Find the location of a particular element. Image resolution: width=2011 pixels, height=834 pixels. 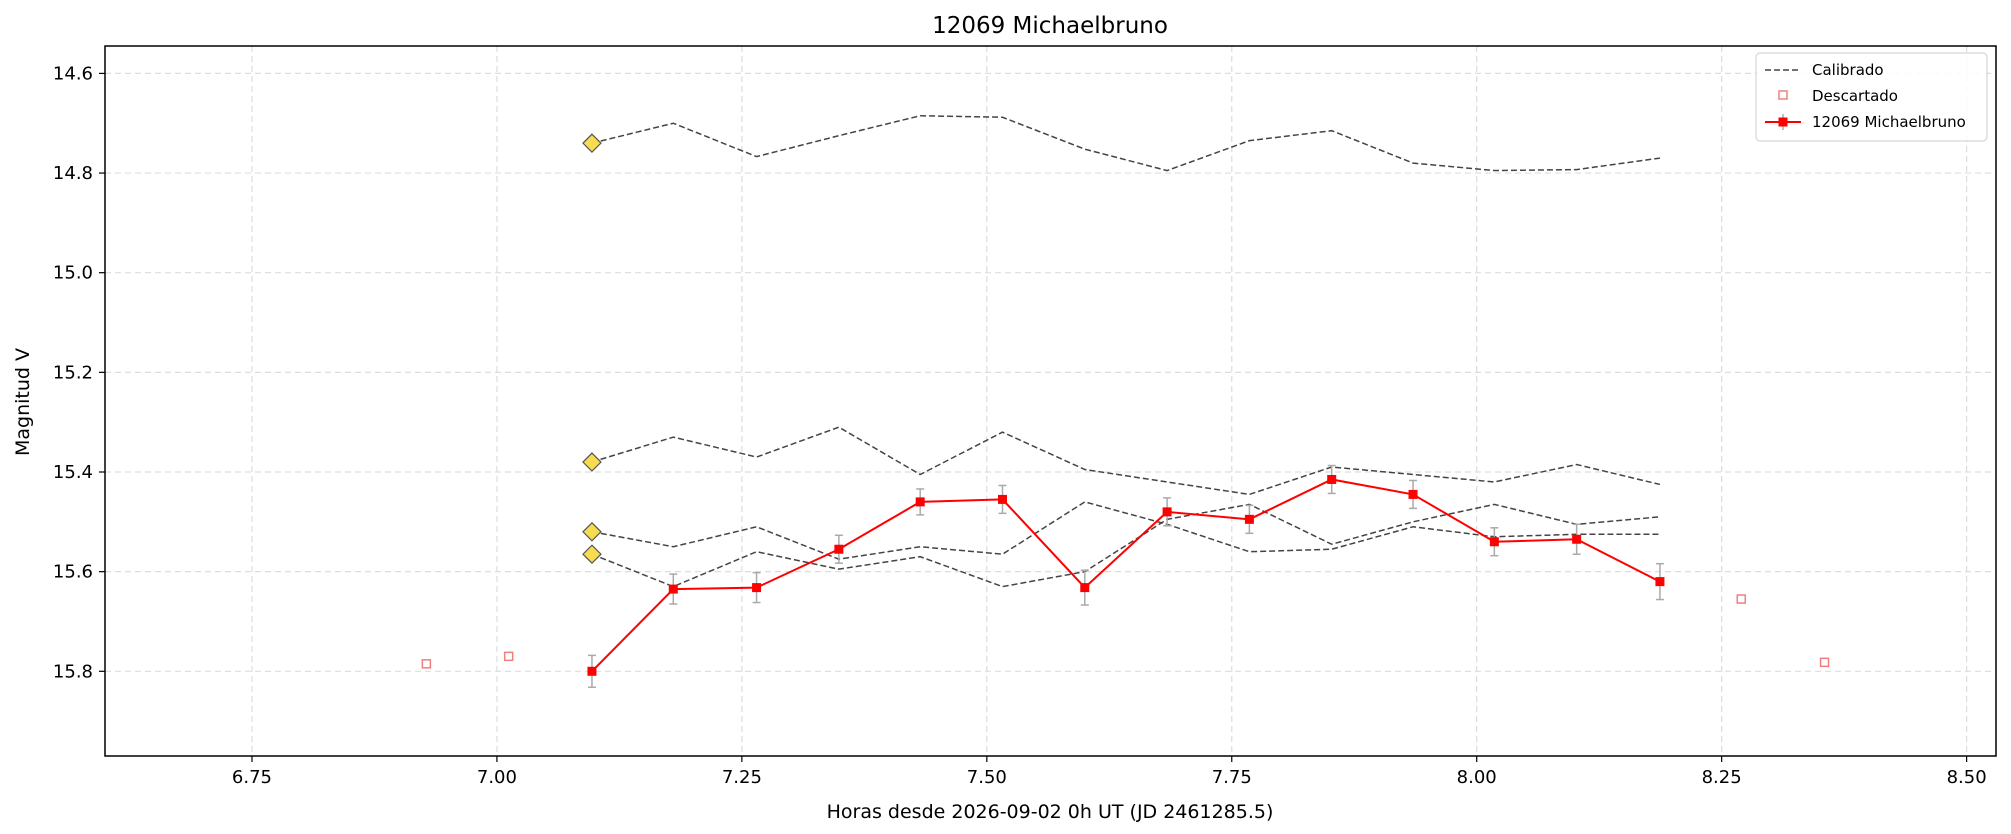

y-tick-label: 15.2 is located at coordinates (73, 372).